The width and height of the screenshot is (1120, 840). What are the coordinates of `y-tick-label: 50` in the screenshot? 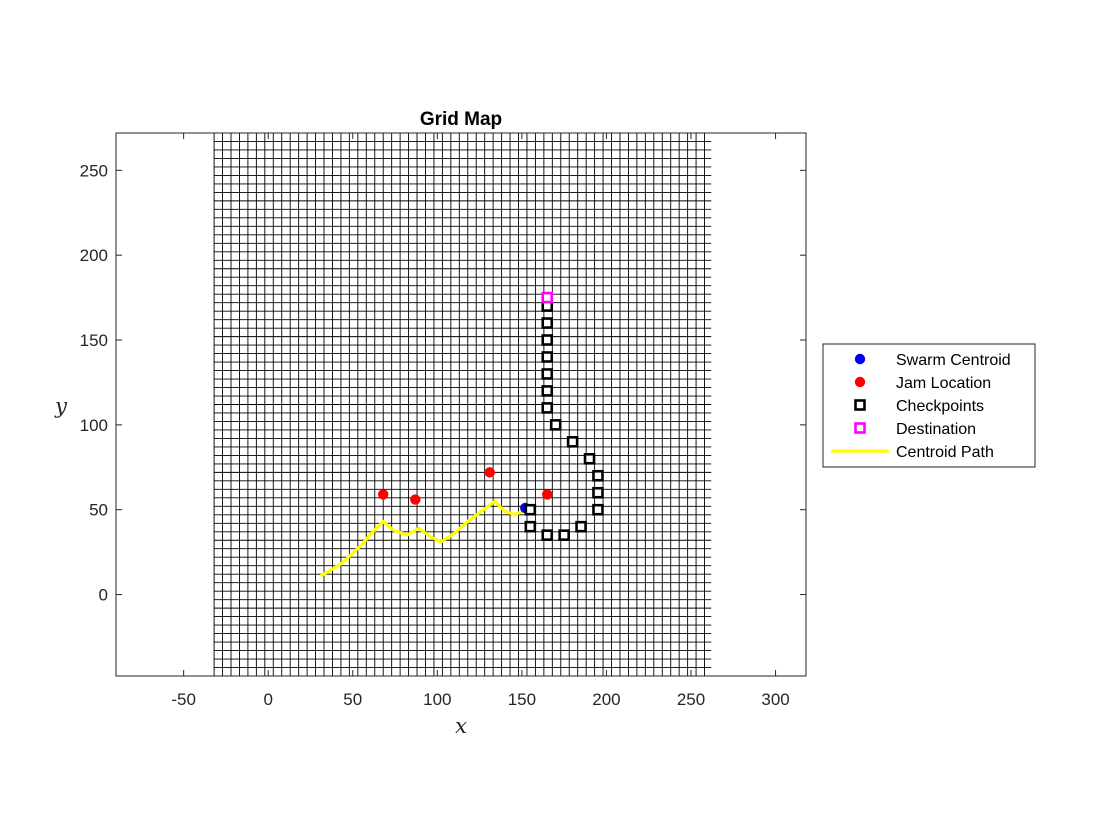 It's located at (98, 510).